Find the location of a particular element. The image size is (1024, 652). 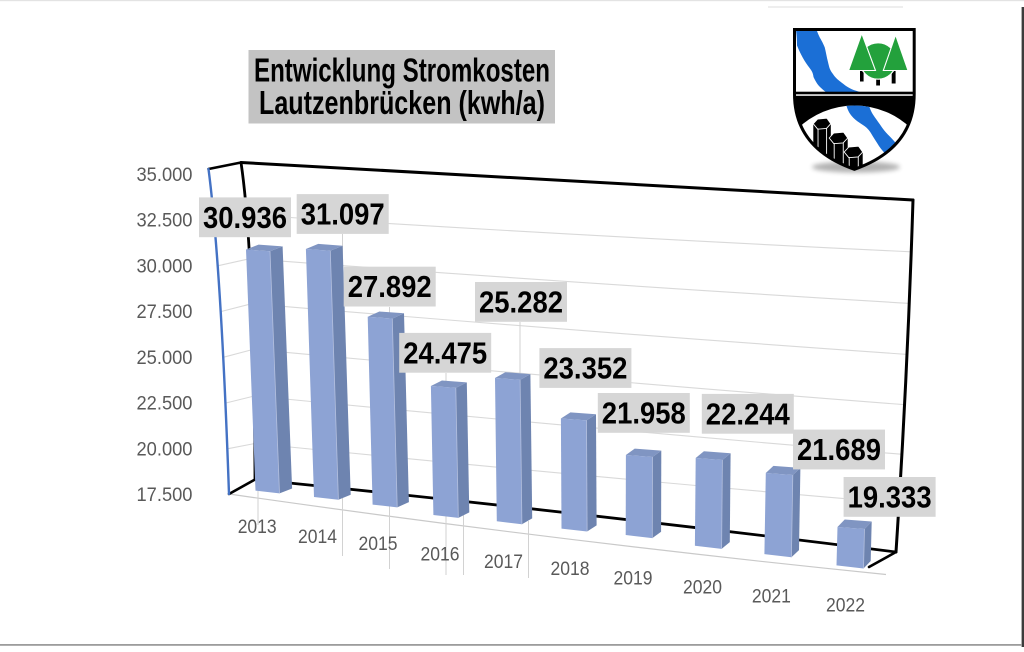

svg-text: 21.689 is located at coordinates (839, 450).